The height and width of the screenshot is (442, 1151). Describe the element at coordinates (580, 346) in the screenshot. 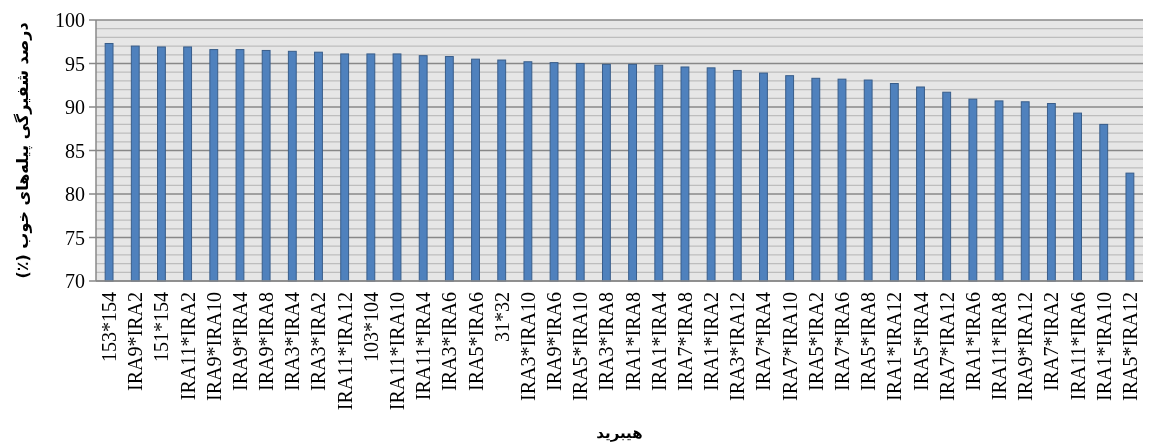

I see `x-tick-label: IRA5*IRA10` at that location.